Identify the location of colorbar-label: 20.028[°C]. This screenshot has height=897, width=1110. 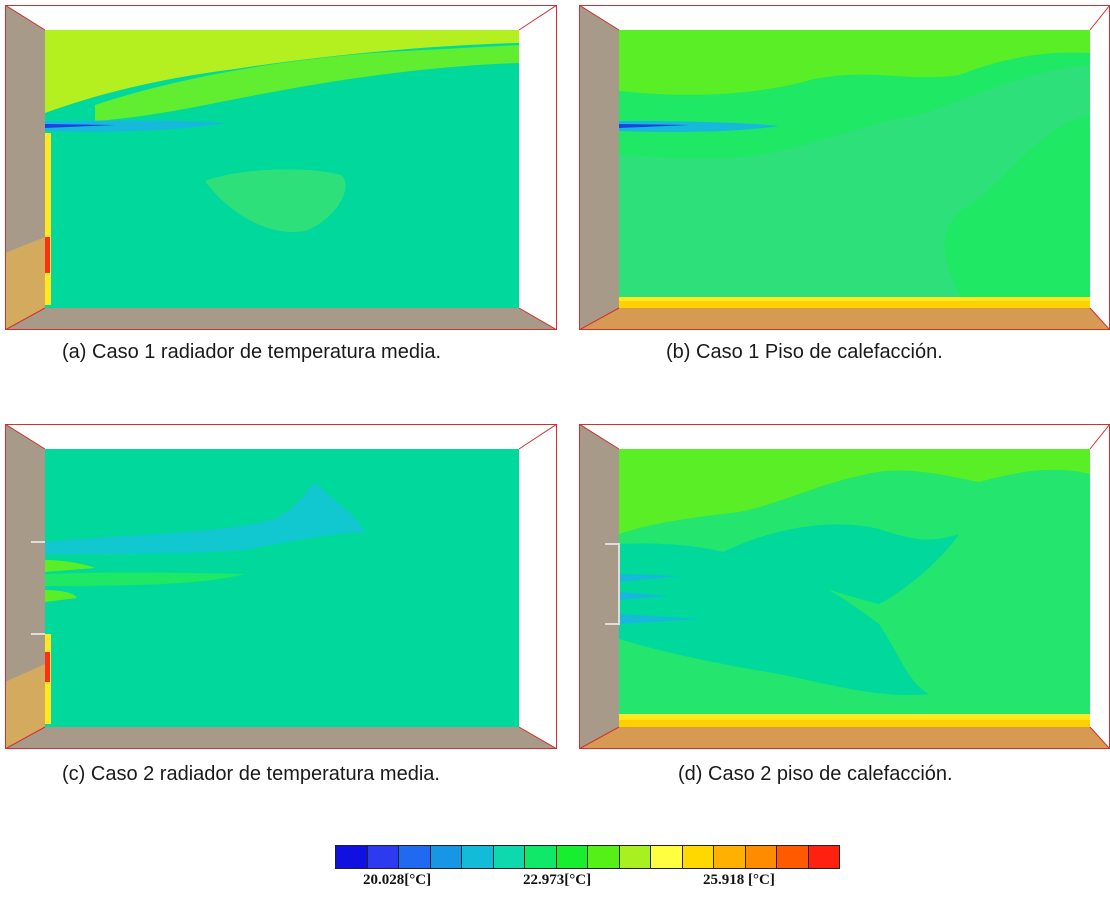
(397, 880).